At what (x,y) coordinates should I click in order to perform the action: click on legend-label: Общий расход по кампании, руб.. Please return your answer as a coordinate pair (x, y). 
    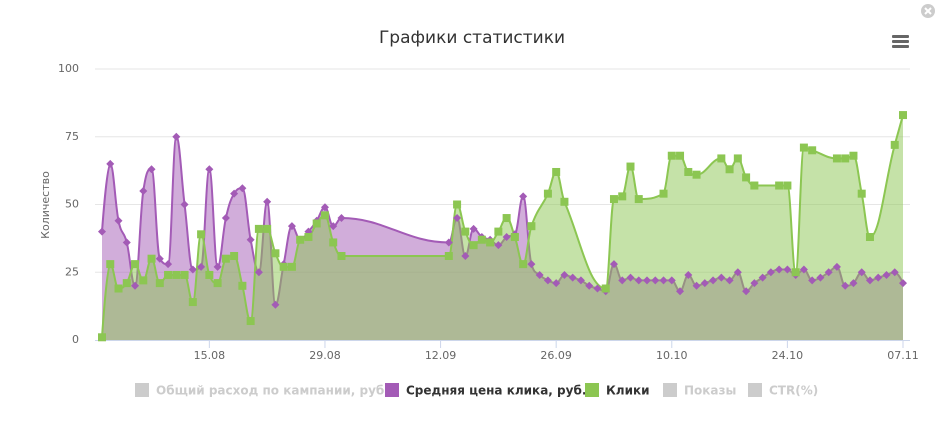
    Looking at the image, I should click on (272, 391).